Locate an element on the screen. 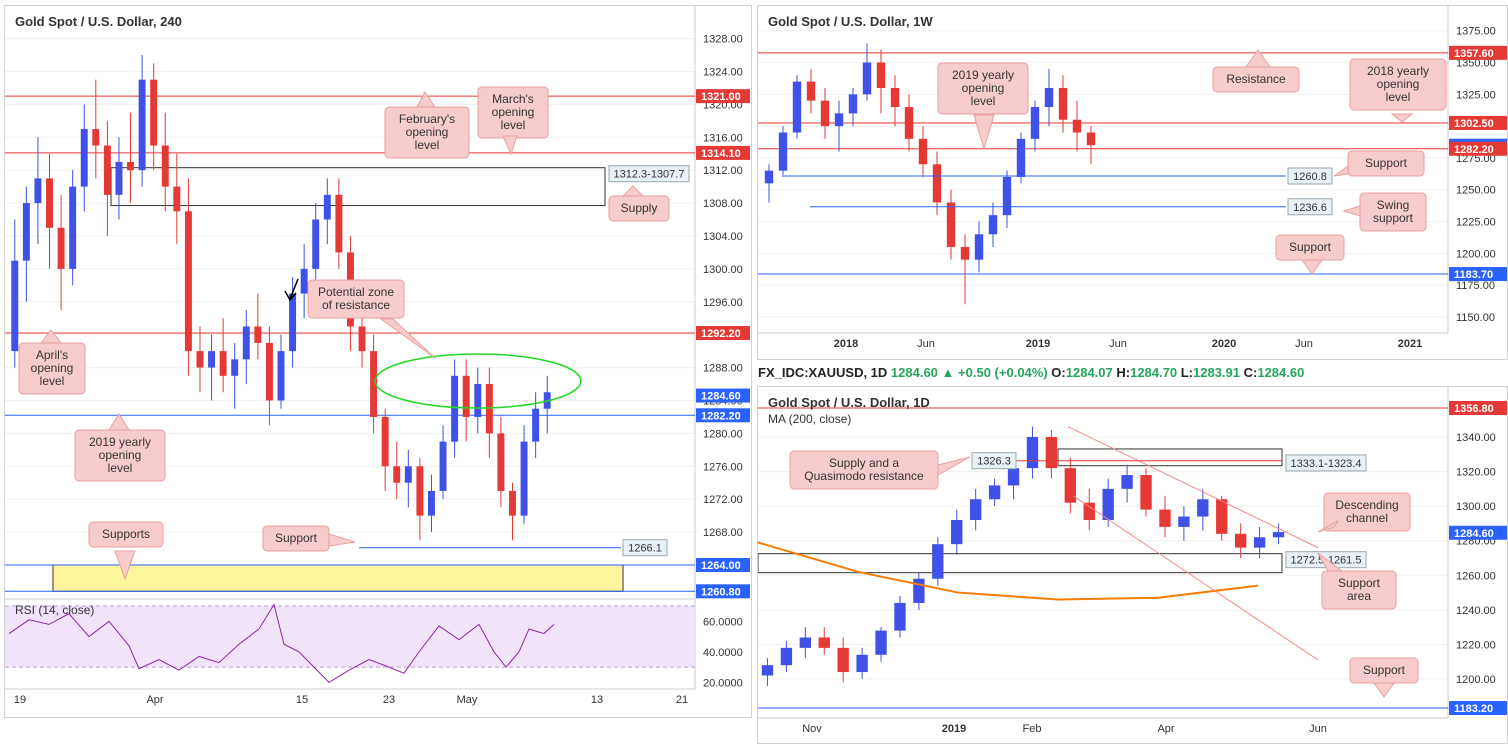 This screenshot has height=749, width=1508. callout-channel-pointer is located at coordinates (1328, 526).